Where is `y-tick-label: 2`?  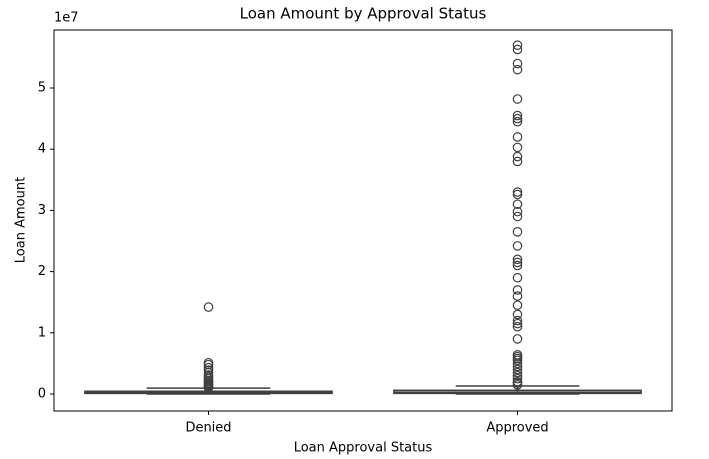
y-tick-label: 2 is located at coordinates (42, 271).